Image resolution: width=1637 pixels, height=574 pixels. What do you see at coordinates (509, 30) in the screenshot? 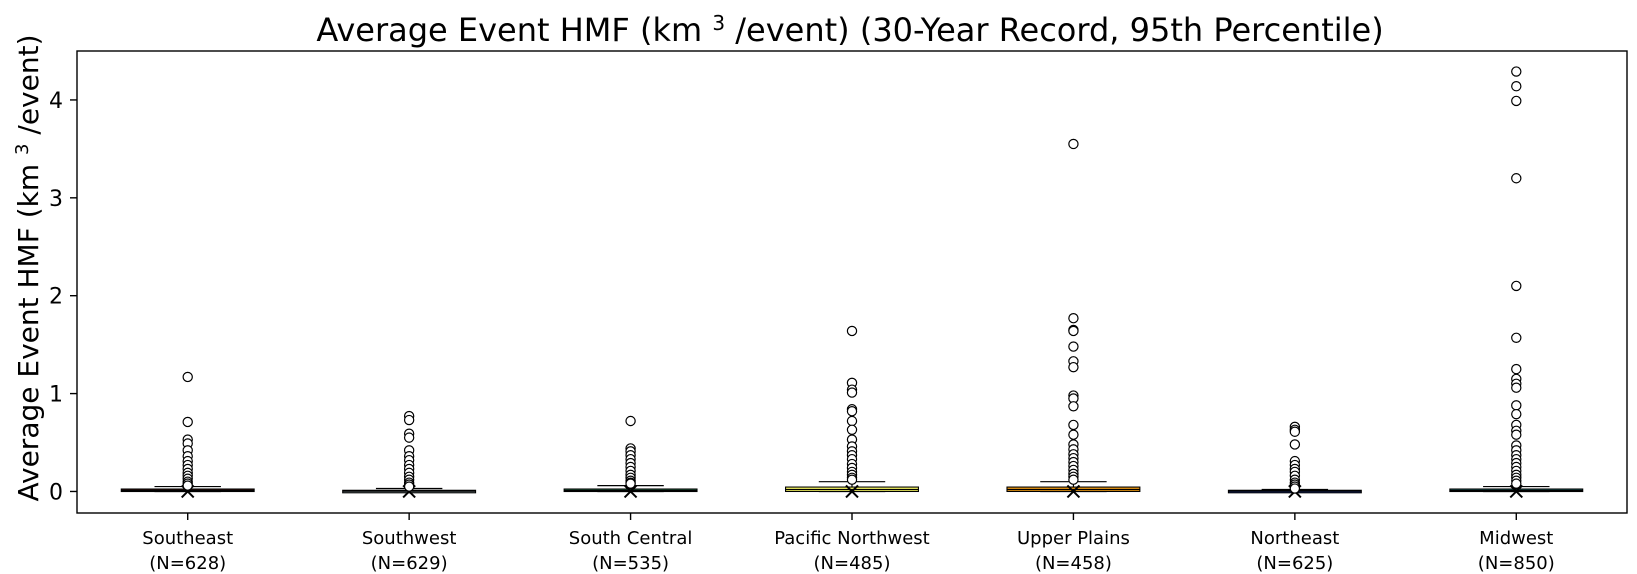
I see `chart-title-prefix: Average Event HMF (km` at bounding box center [509, 30].